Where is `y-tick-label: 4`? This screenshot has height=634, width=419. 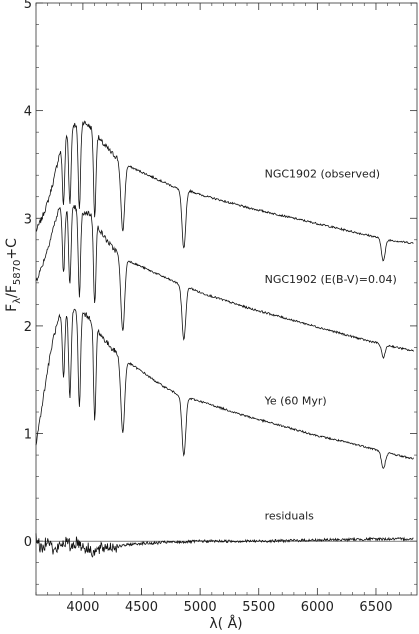
y-tick-label: 4 is located at coordinates (28, 112).